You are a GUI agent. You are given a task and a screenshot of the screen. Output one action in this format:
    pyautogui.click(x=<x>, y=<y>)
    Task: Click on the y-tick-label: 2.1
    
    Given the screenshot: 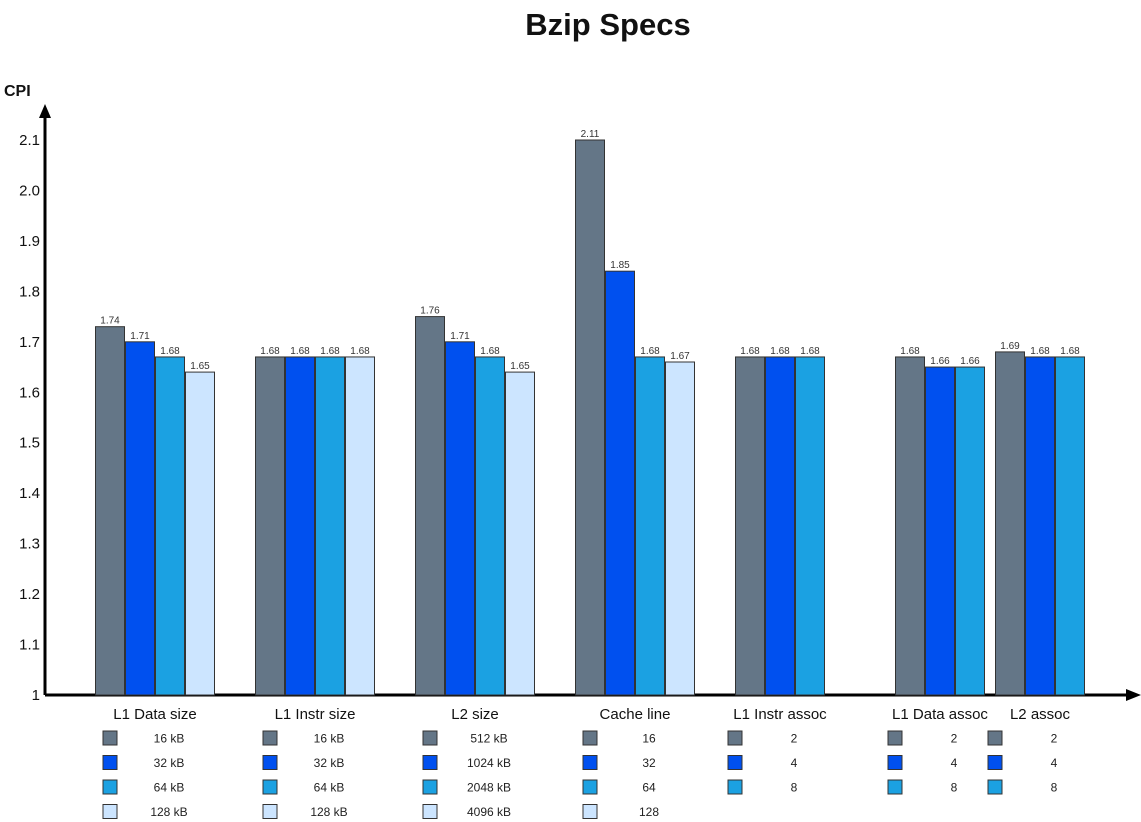 What is the action you would take?
    pyautogui.click(x=29, y=140)
    